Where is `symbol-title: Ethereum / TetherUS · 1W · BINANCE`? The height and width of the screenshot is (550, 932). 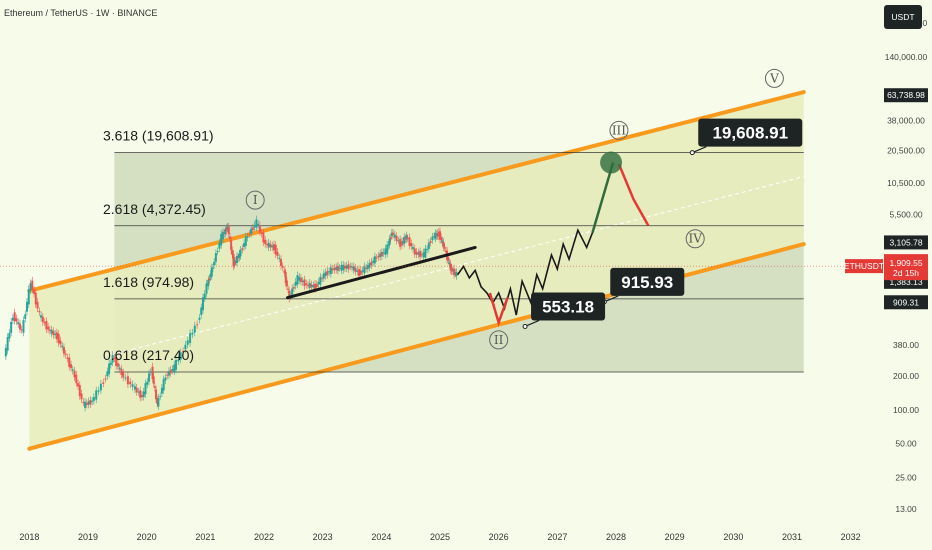 symbol-title: Ethereum / TetherUS · 1W · BINANCE is located at coordinates (80, 13).